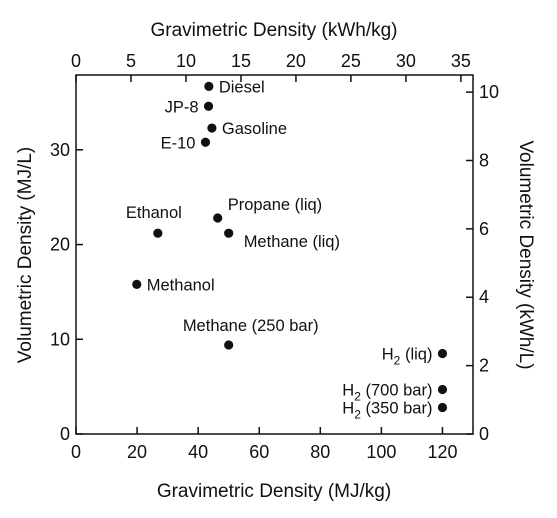  I want to click on top-tick-label: 25, so click(351, 61).